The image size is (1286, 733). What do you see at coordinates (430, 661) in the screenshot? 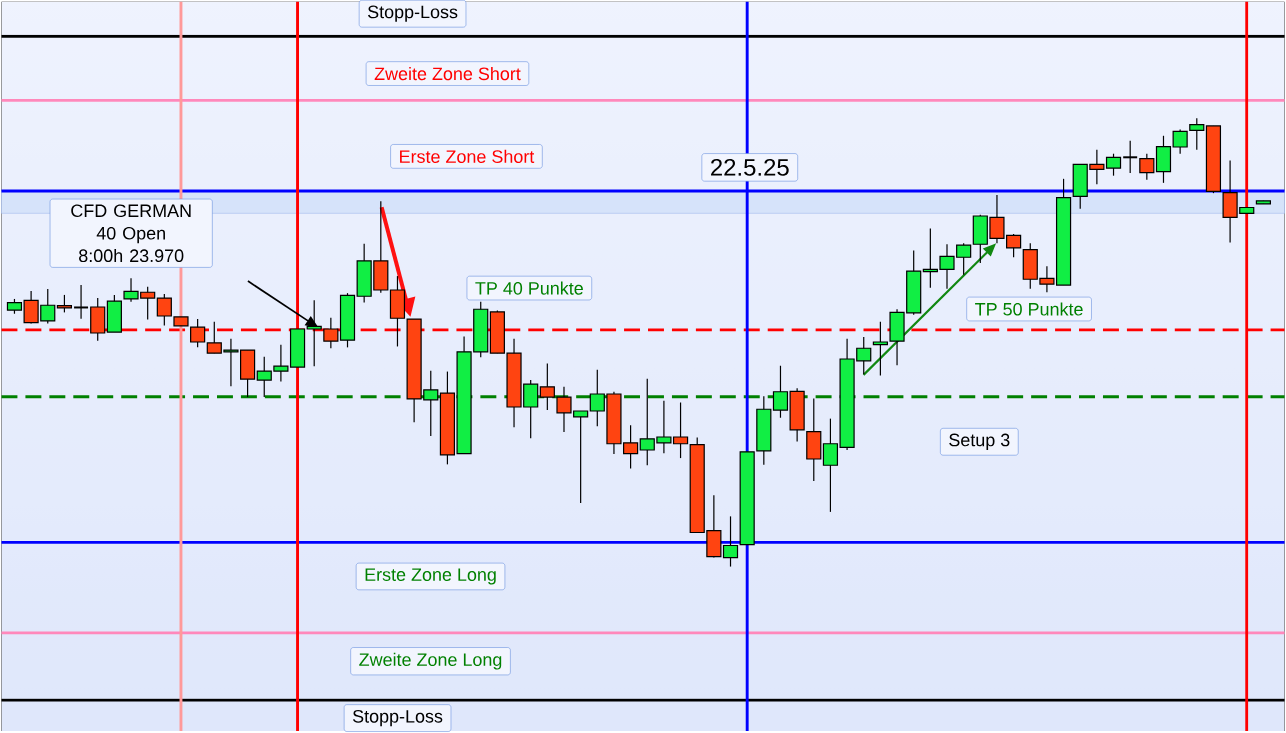
I see `text: Zweite Zone Long` at bounding box center [430, 661].